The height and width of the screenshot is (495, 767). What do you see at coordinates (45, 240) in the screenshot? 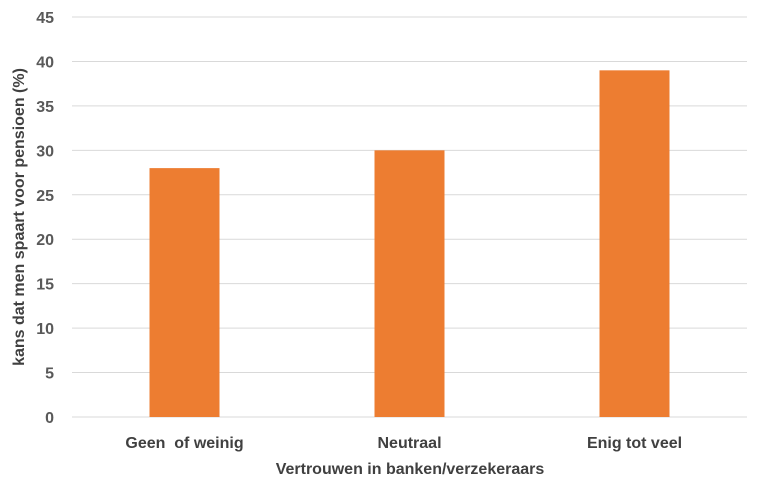
I see `y-tick-label: 20` at bounding box center [45, 240].